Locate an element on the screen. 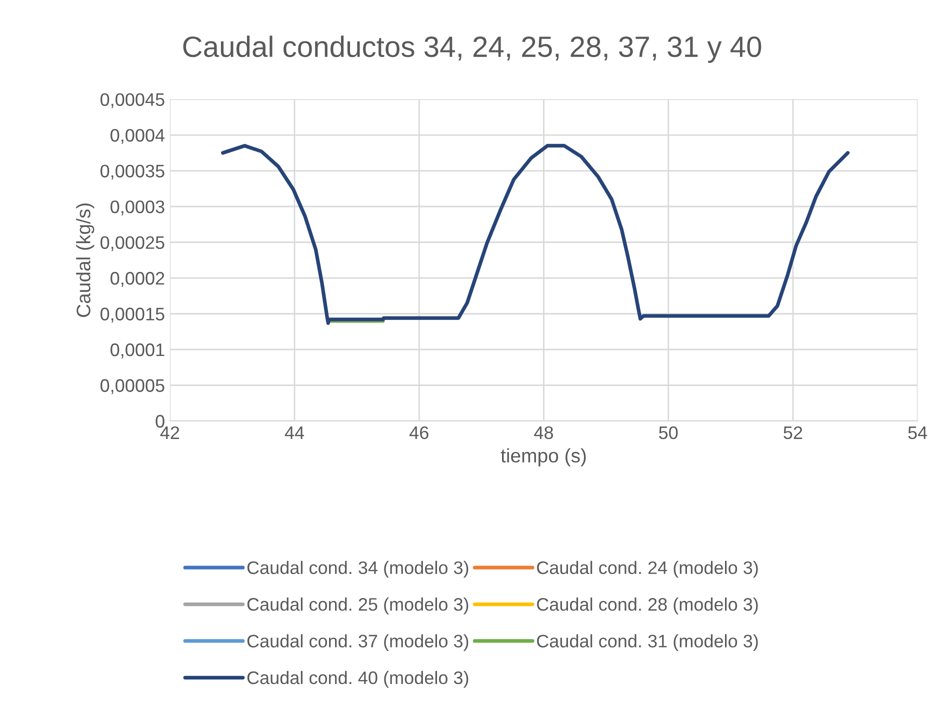 The image size is (944, 704). x-tick-label: 54 is located at coordinates (918, 433).